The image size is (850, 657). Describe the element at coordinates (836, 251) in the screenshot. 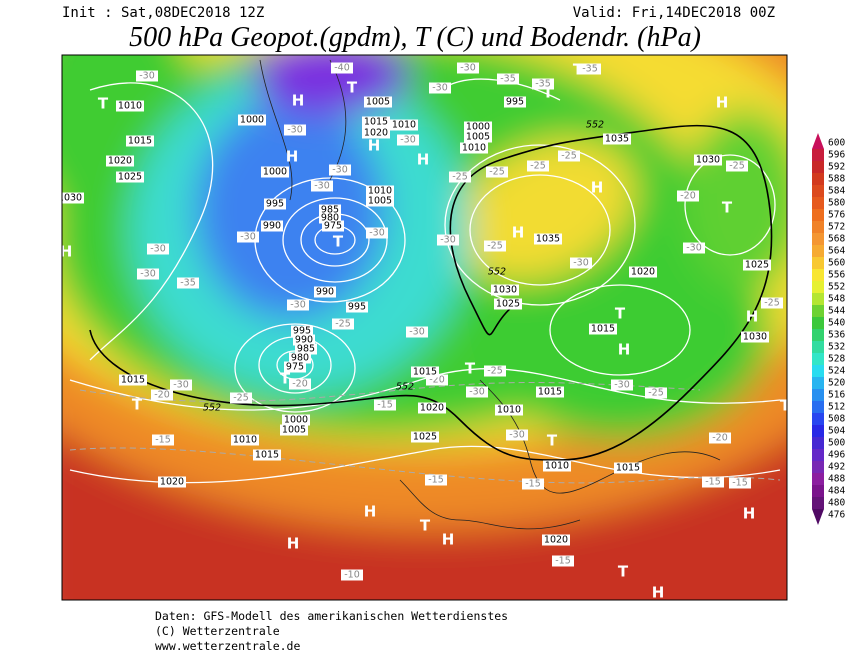

I see `colorbar-label: 564` at that location.